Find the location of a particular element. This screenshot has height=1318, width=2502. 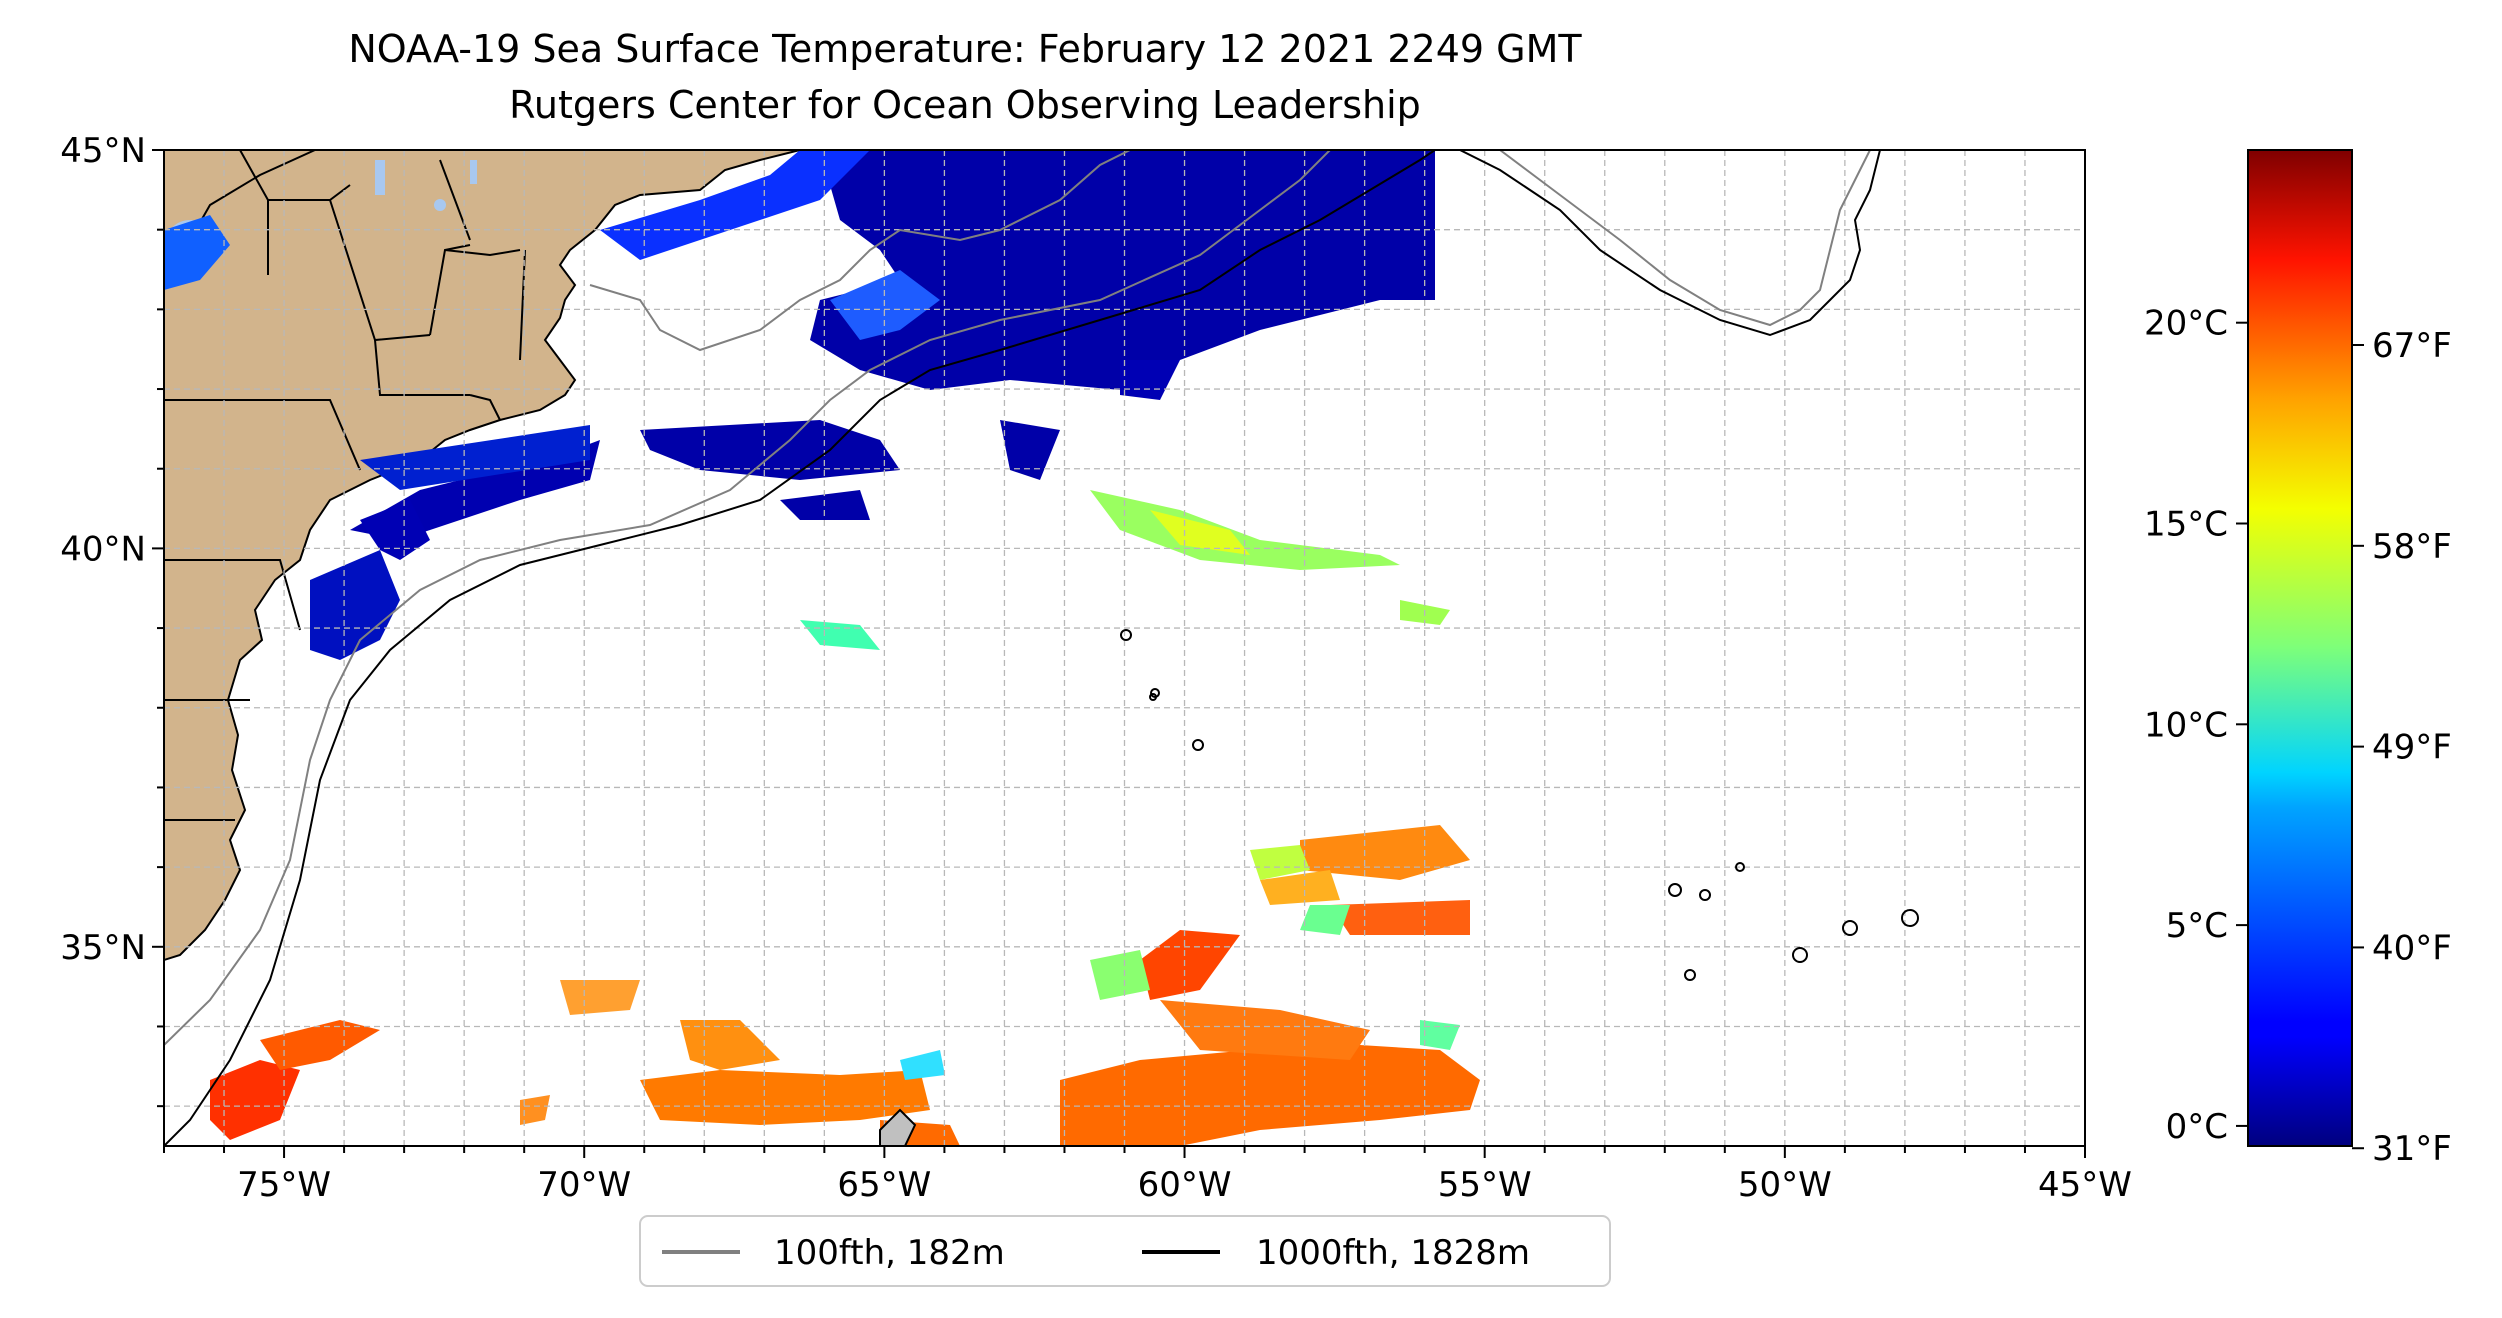

sst-warm-patches is located at coordinates (845, 985).